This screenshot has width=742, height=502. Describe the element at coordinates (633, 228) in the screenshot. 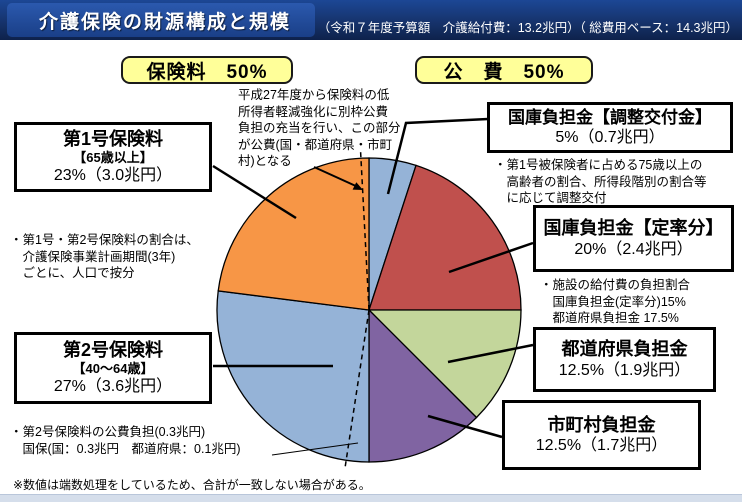

I see `callout-title: 国庫負担金【定率分】` at that location.